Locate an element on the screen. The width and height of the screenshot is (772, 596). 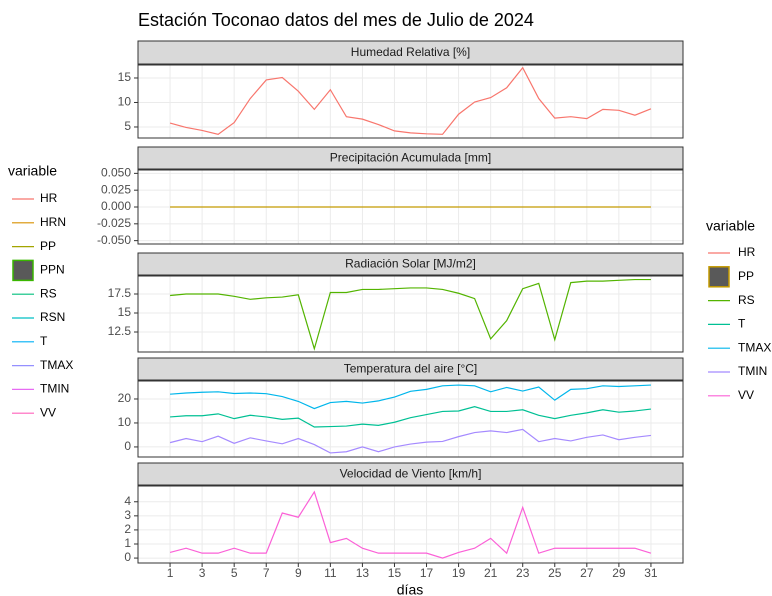
x-tick-label: 25 is located at coordinates (555, 573).